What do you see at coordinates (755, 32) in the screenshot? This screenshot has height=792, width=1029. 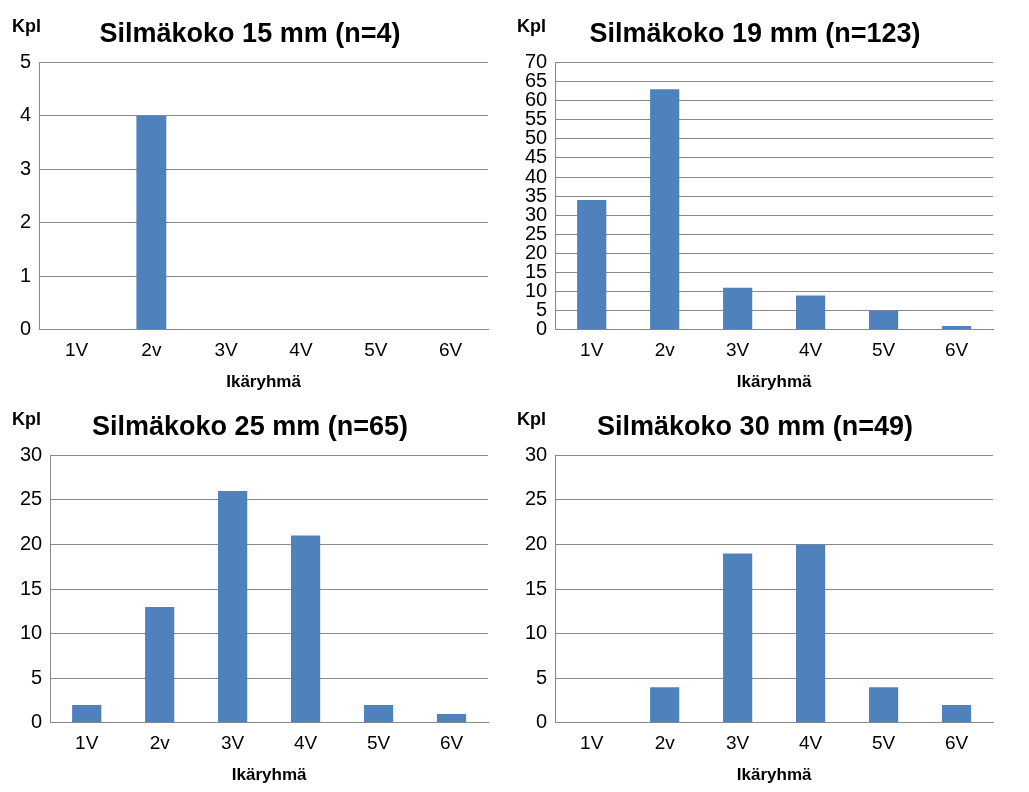 I see `chart-title: Silmäkoko 19 mm (n=123)` at bounding box center [755, 32].